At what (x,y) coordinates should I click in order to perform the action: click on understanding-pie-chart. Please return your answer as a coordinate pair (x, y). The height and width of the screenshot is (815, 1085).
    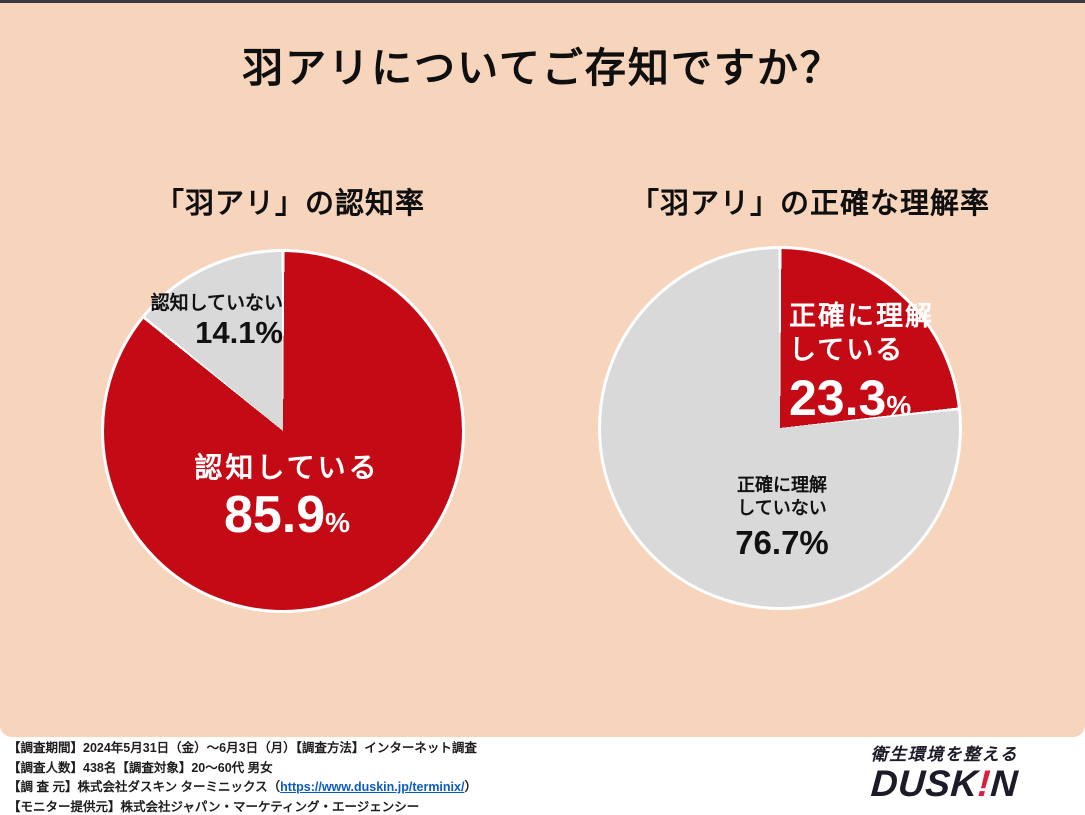
    Looking at the image, I should click on (780, 428).